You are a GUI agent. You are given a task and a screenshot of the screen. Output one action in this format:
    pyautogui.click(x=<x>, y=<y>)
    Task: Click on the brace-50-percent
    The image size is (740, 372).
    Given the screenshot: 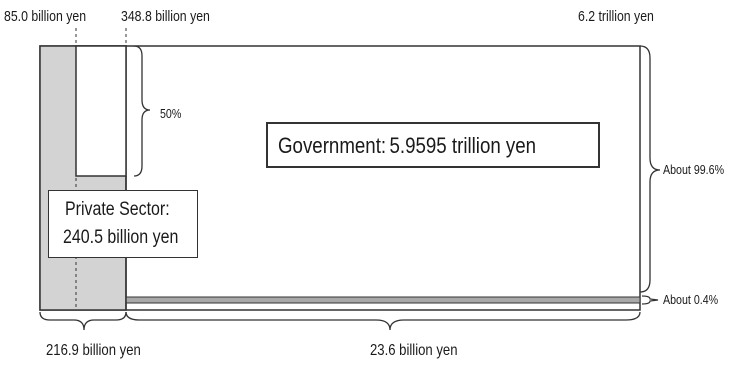 What is the action you would take?
    pyautogui.click(x=142, y=111)
    